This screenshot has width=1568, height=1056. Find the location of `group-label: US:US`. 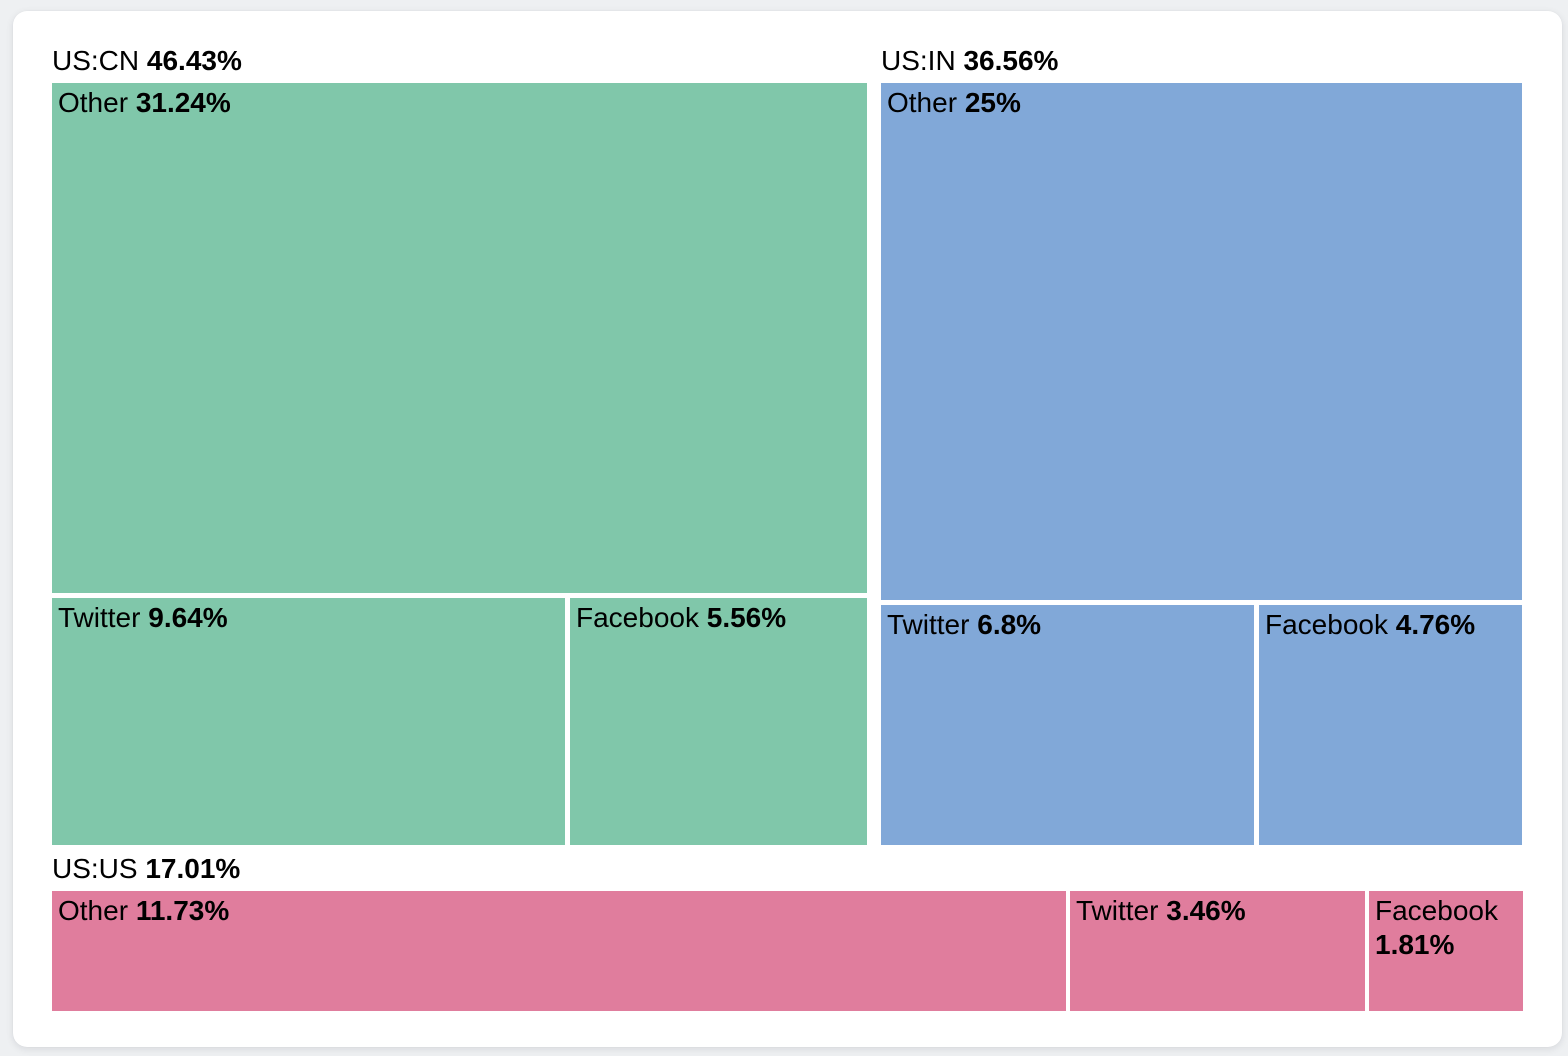

group-label: US:US is located at coordinates (95, 868).